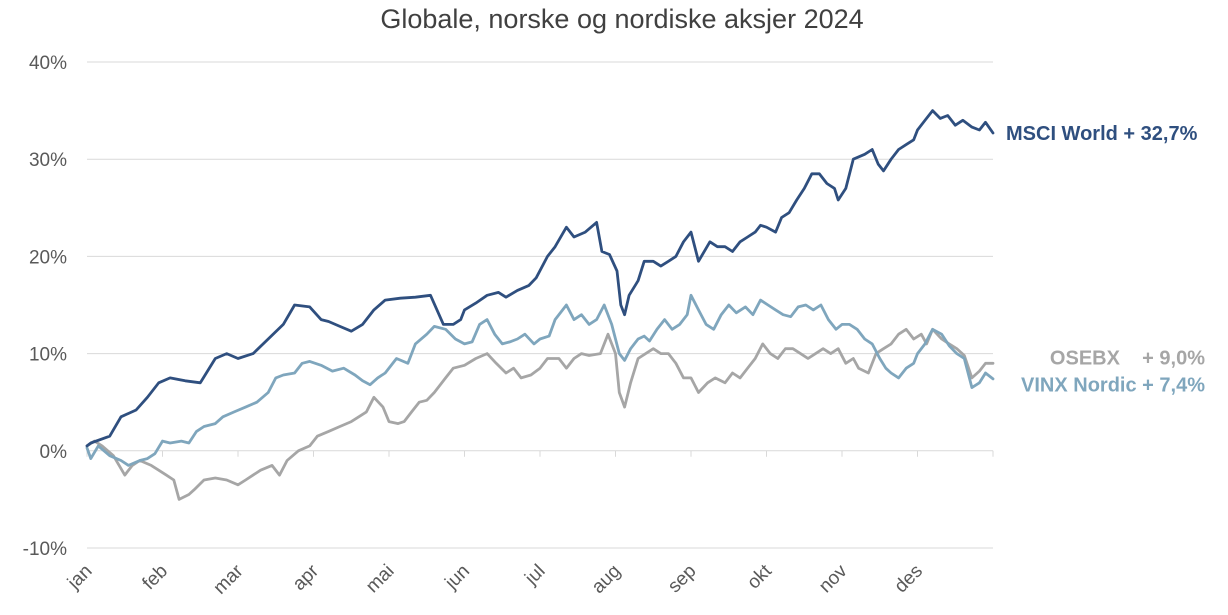 The width and height of the screenshot is (1228, 615). What do you see at coordinates (759, 576) in the screenshot?
I see `x-tick-label: okt` at bounding box center [759, 576].